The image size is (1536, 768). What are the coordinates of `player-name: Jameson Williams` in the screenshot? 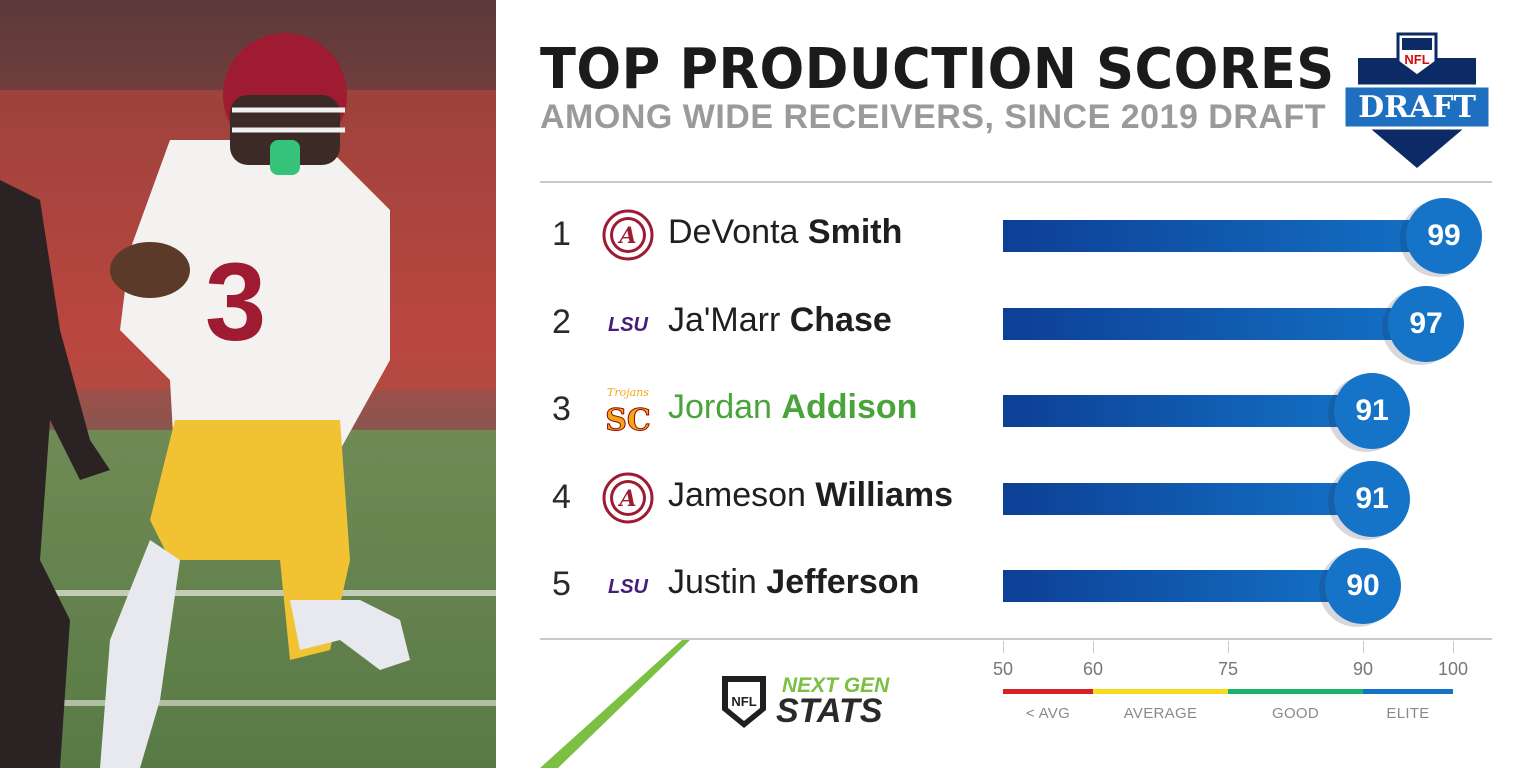 It's located at (811, 495).